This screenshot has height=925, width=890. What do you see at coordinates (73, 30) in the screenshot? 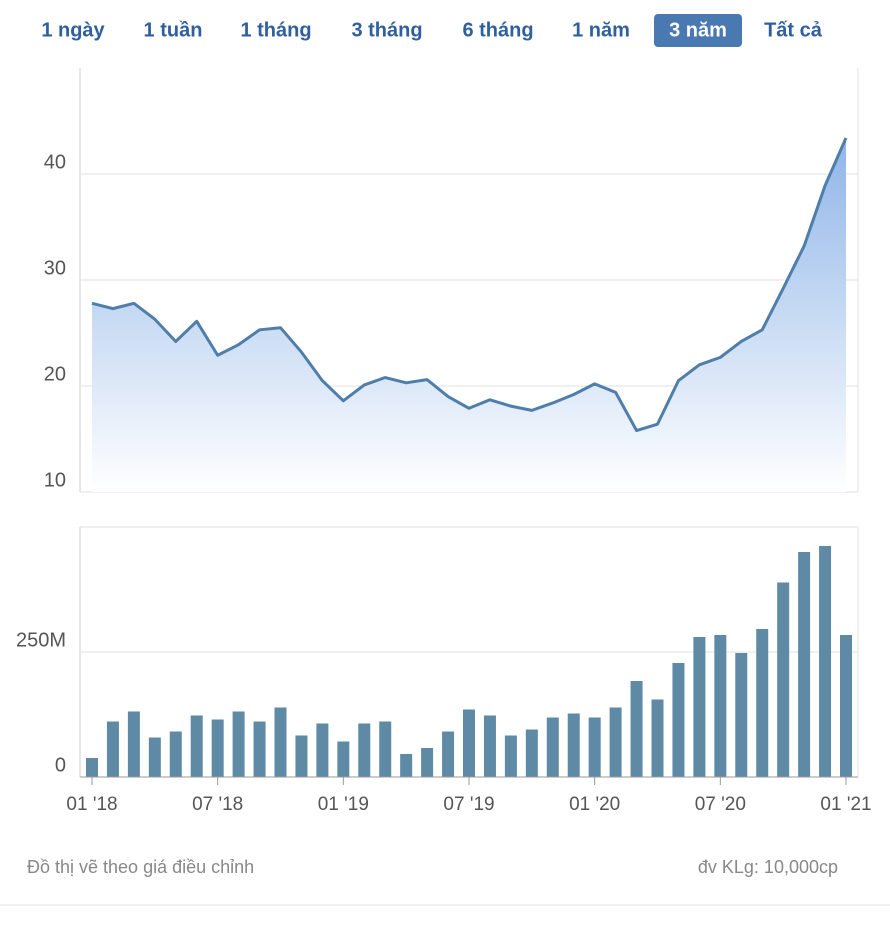
I see `tab: 1 ngày` at bounding box center [73, 30].